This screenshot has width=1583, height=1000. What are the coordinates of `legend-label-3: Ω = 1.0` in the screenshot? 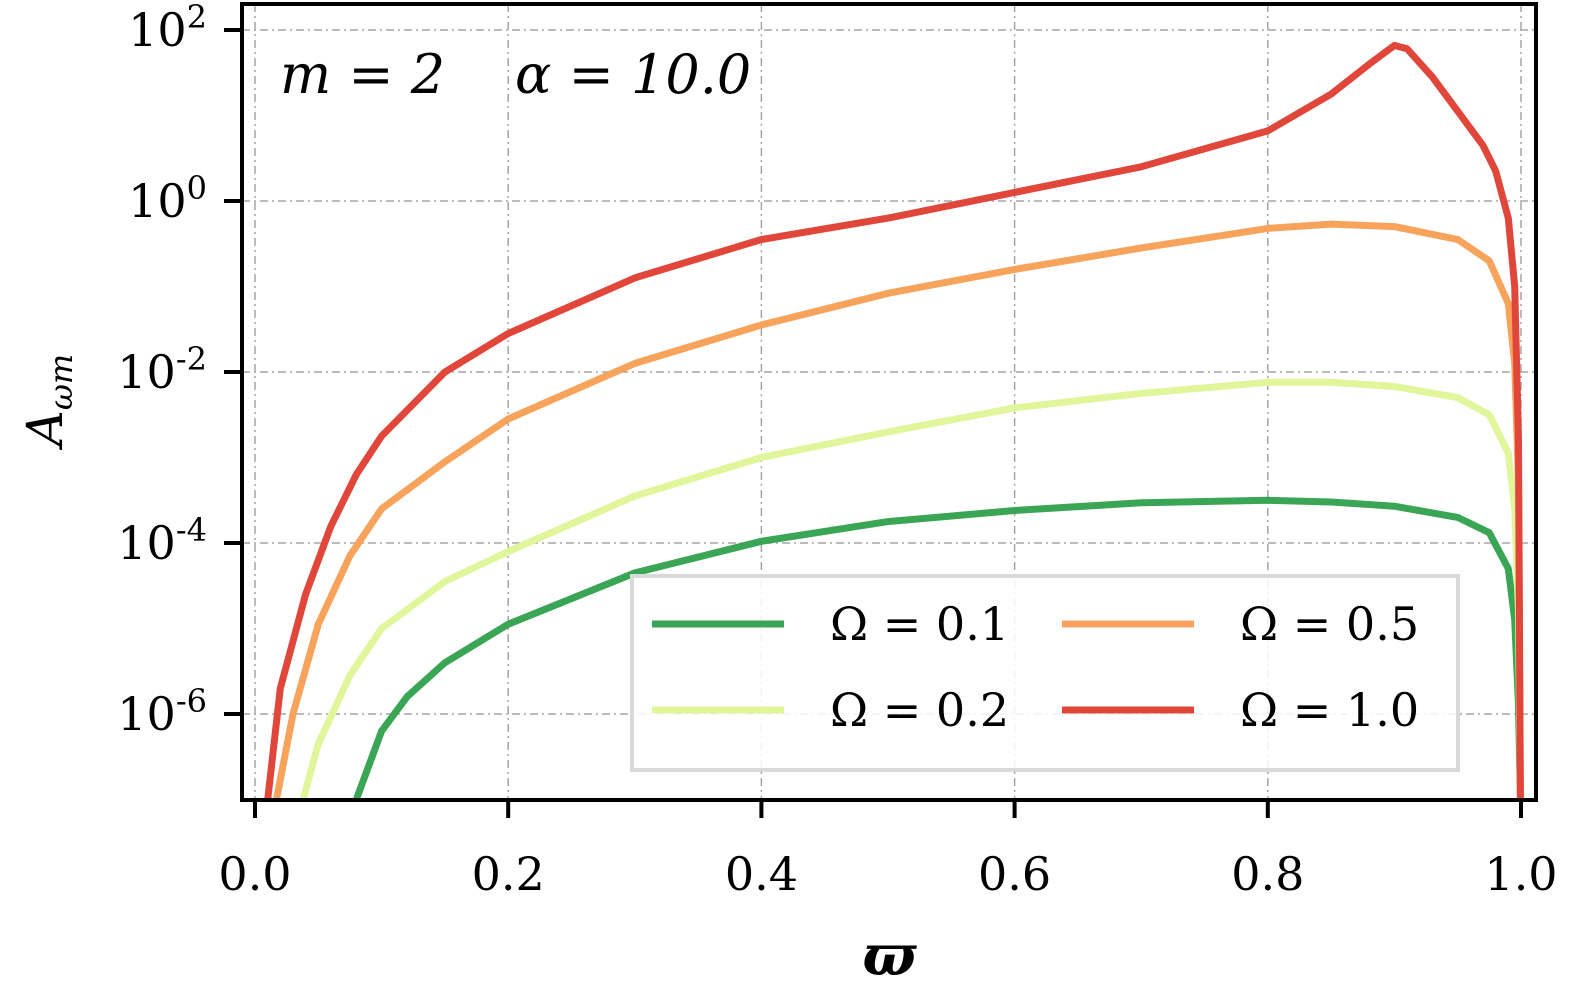 It's located at (1329, 710).